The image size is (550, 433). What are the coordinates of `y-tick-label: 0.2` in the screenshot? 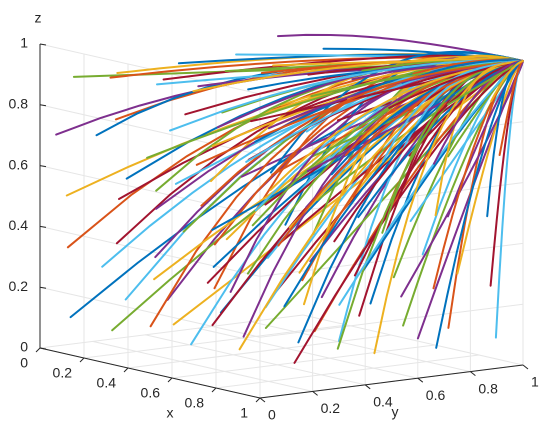 It's located at (331, 408).